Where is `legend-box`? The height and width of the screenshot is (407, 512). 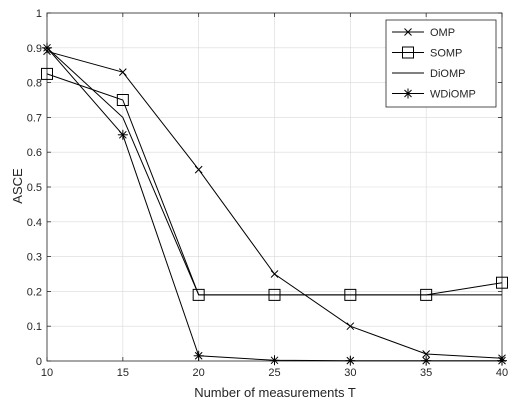
legend-box is located at coordinates (441, 63).